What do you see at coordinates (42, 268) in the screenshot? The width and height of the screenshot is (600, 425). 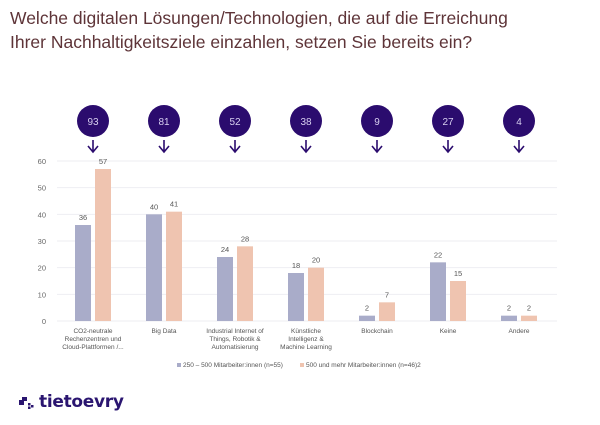 I see `y-tick-label: 20` at bounding box center [42, 268].